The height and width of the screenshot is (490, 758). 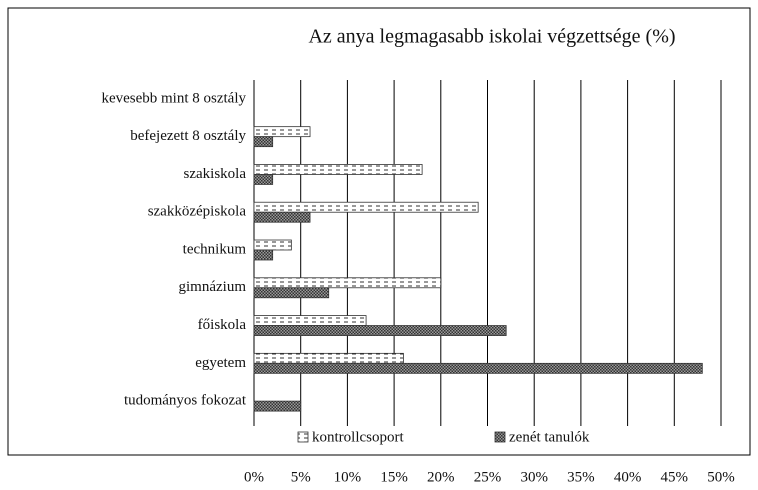 I want to click on y-tick-label: egyetem, so click(x=220, y=363).